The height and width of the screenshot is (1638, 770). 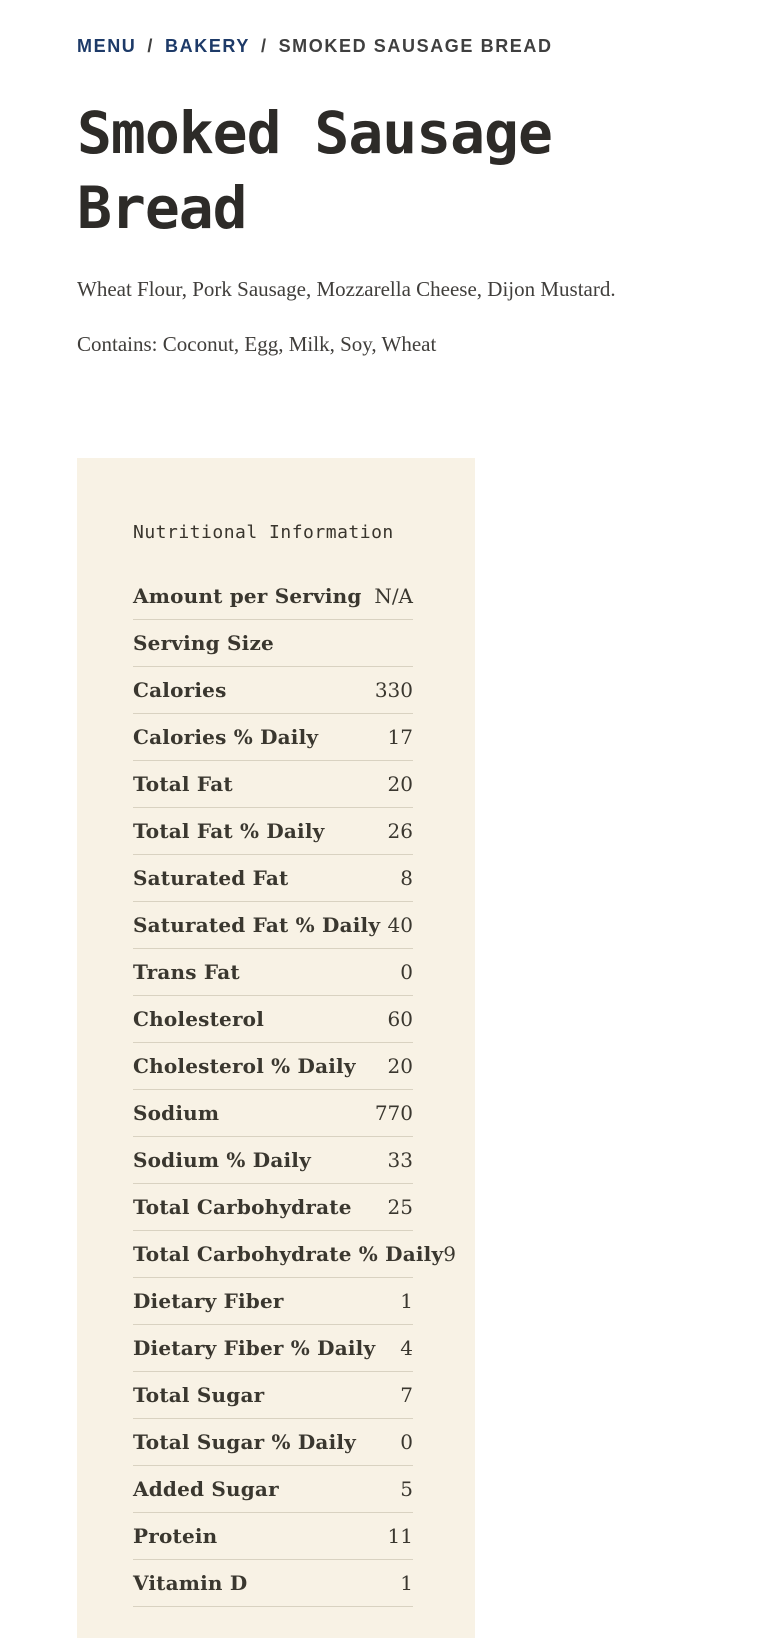 What do you see at coordinates (242, 1207) in the screenshot?
I see `nutrition-label: Total Carbohydrate` at bounding box center [242, 1207].